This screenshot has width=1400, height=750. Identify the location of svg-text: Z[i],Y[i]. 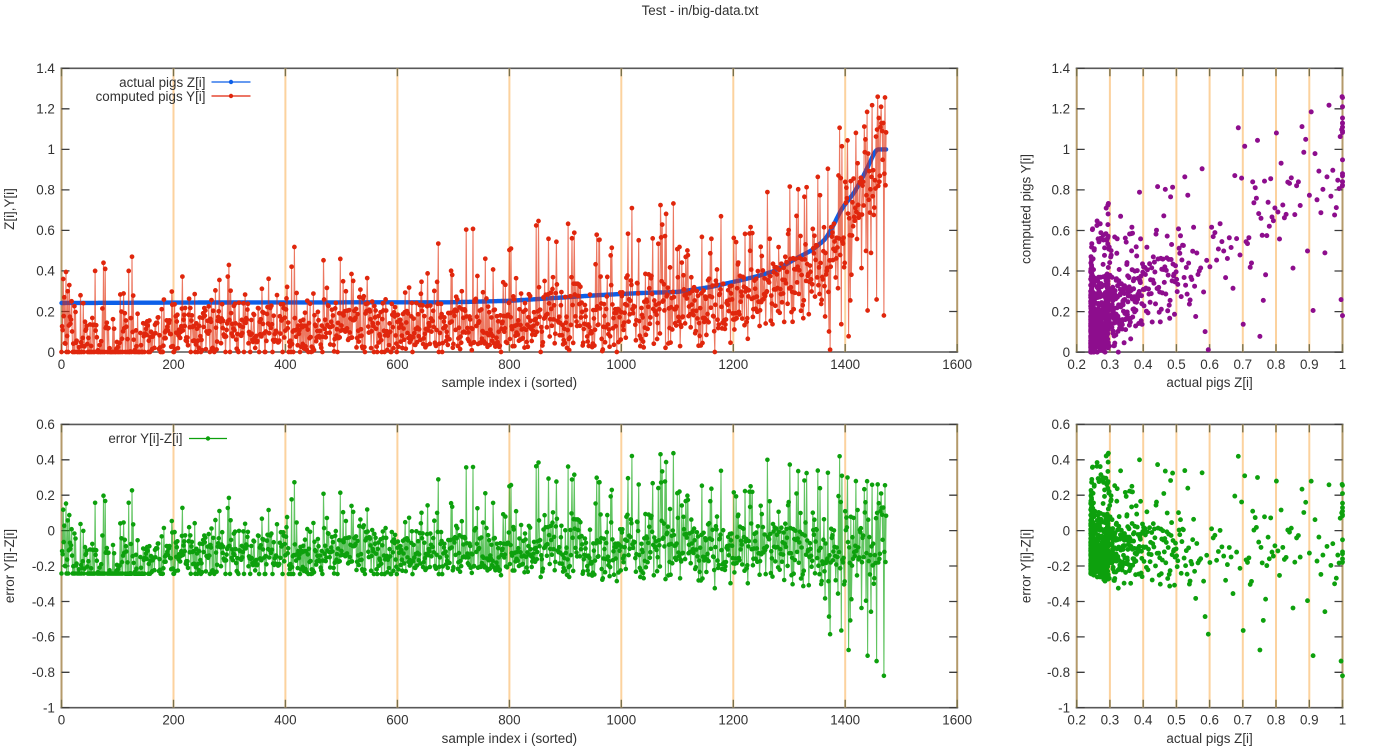
(9, 209).